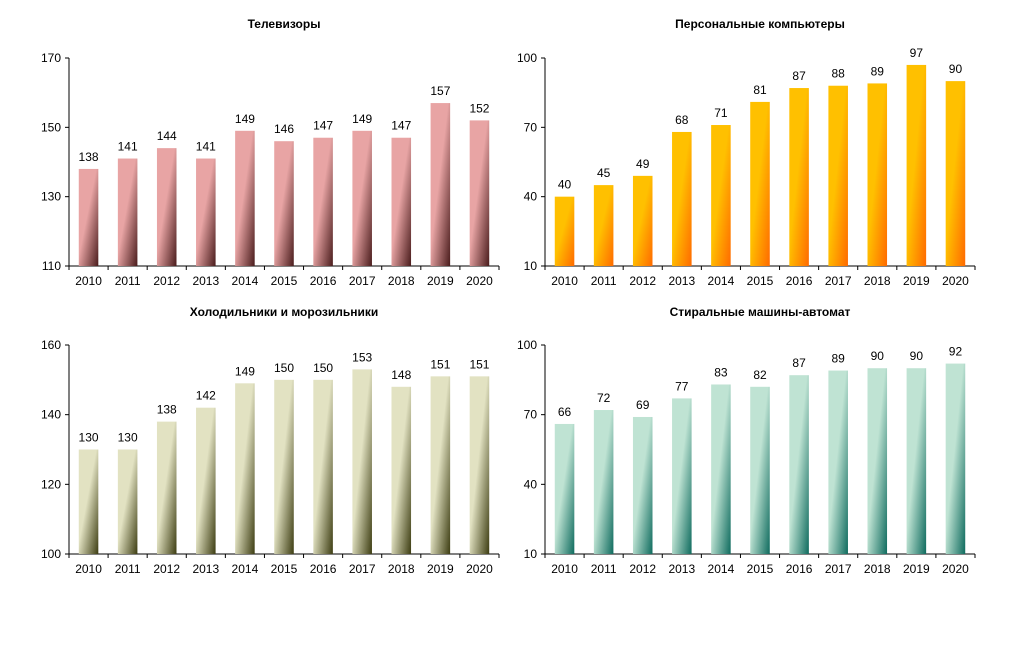  What do you see at coordinates (284, 24) in the screenshot?
I see `chart-title: Телевизоры` at bounding box center [284, 24].